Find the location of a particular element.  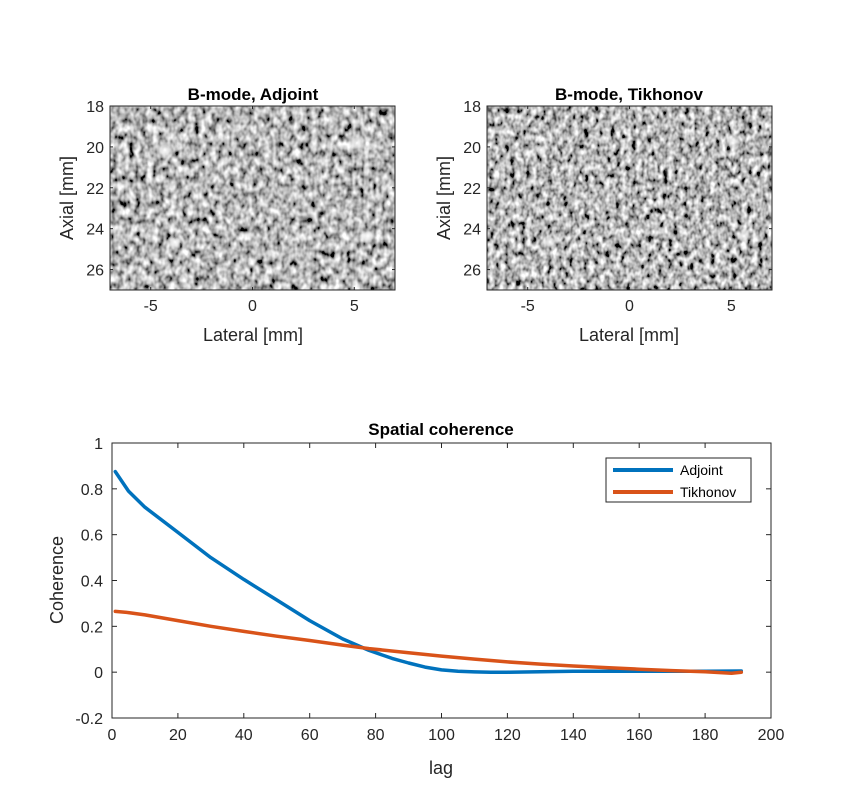

bmode-adjoint-ticks: -5 0 5 18 20 22 24 26 is located at coordinates (240, 207).